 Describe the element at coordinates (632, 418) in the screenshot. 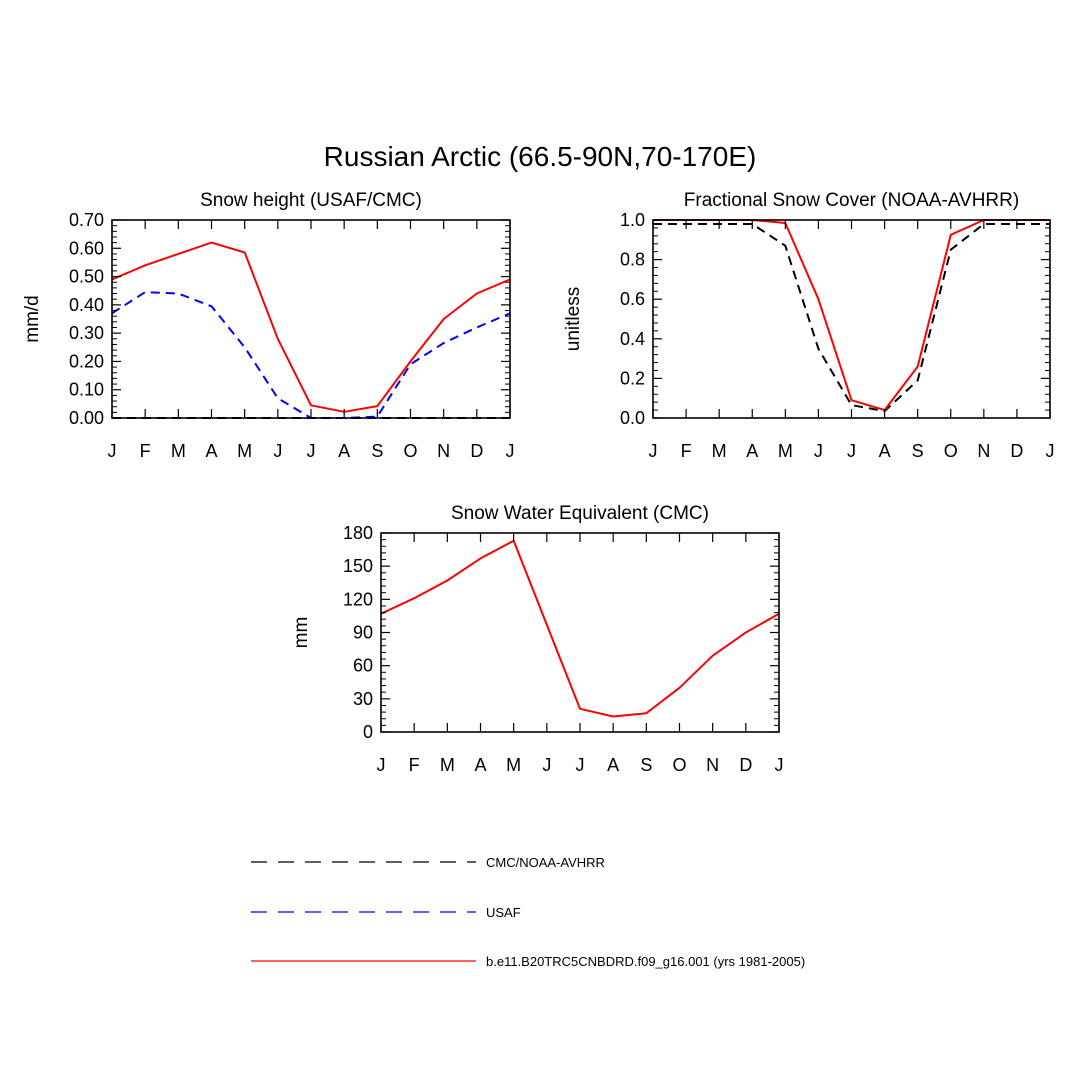

I see `panel-1-ytick-label: 0.0` at that location.